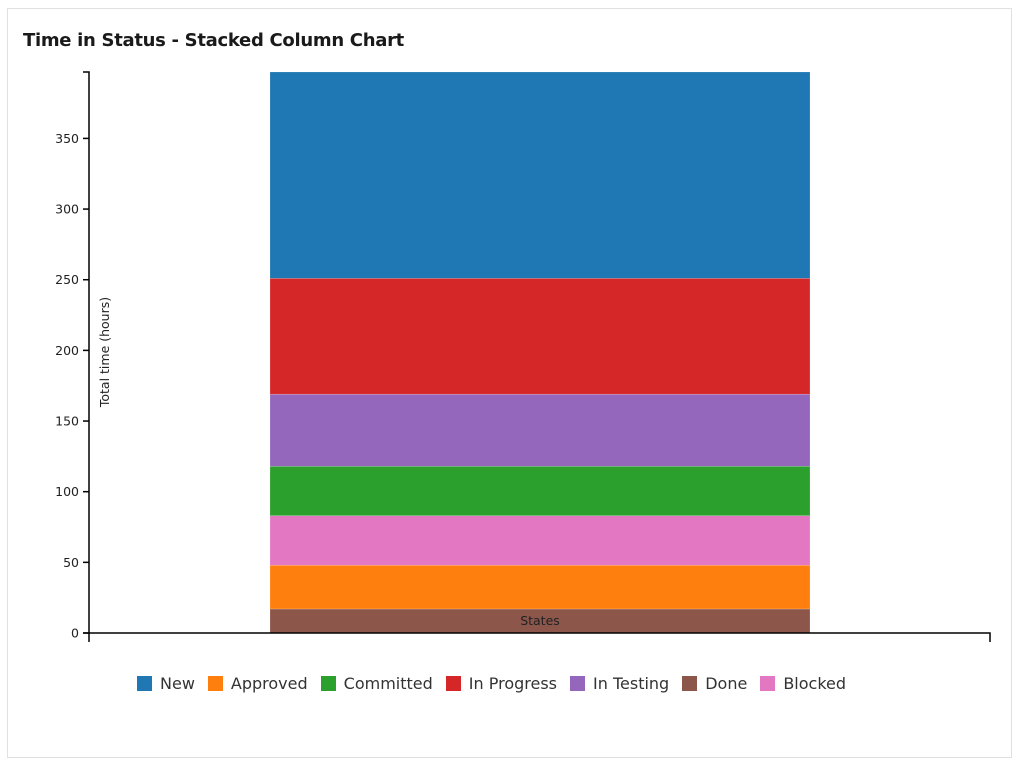  I want to click on y-tick-label: 200, so click(67, 350).